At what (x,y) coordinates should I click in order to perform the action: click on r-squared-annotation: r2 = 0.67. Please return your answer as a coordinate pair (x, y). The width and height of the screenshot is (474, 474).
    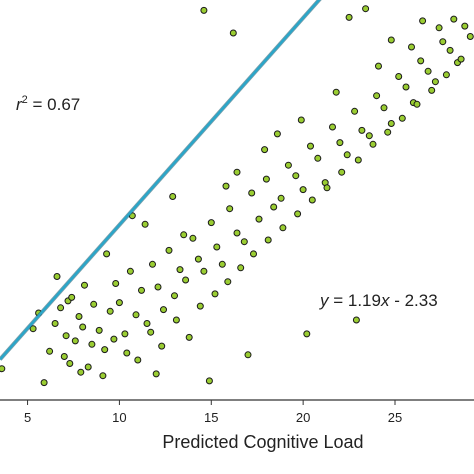
    Looking at the image, I should click on (48, 104).